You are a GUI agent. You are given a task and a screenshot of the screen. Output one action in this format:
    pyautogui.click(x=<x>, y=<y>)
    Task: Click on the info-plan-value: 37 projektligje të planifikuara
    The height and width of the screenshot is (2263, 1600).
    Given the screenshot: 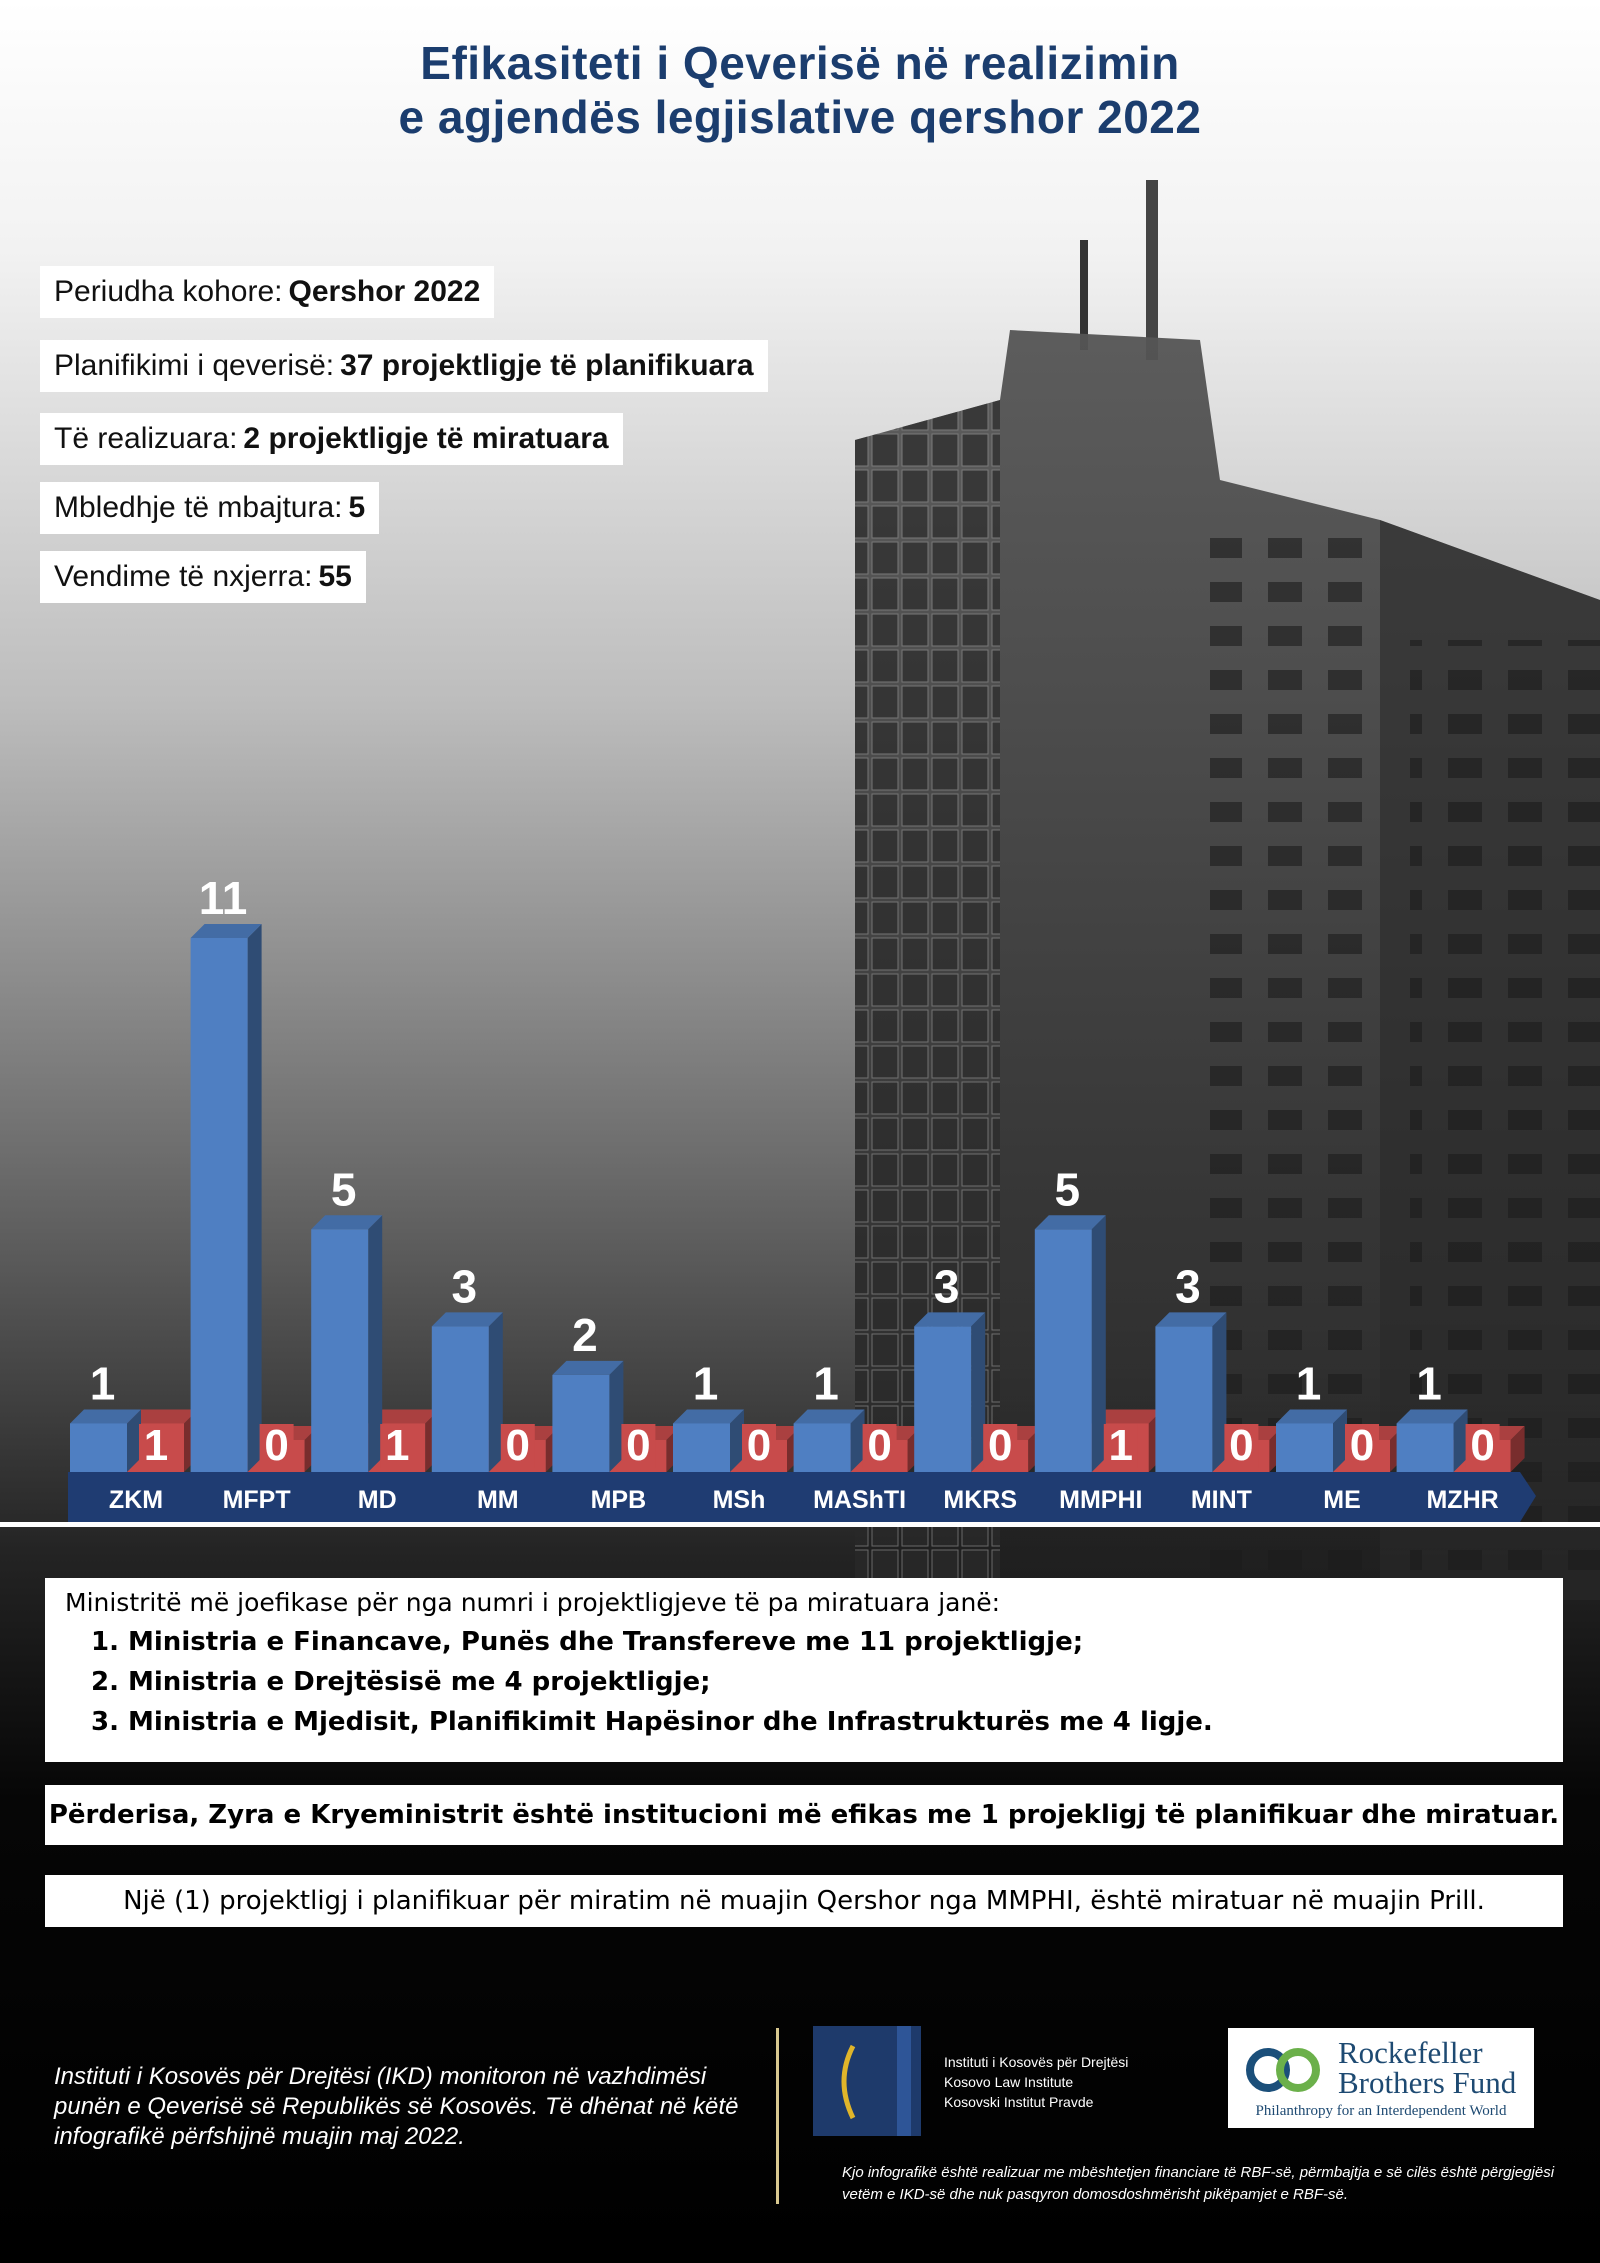 What is the action you would take?
    pyautogui.click(x=547, y=365)
    